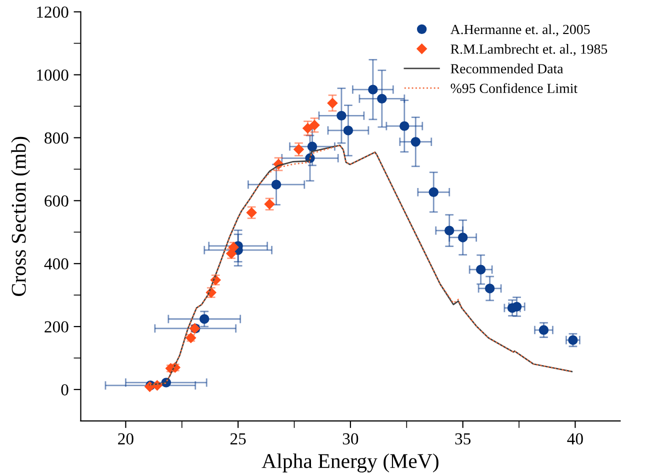 This screenshot has width=646, height=473. What do you see at coordinates (52, 75) in the screenshot?
I see `y-tick-label: 1000` at bounding box center [52, 75].